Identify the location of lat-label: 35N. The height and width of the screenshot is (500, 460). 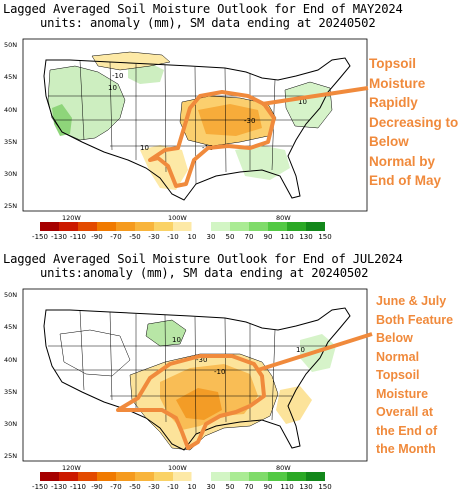
(10, 392).